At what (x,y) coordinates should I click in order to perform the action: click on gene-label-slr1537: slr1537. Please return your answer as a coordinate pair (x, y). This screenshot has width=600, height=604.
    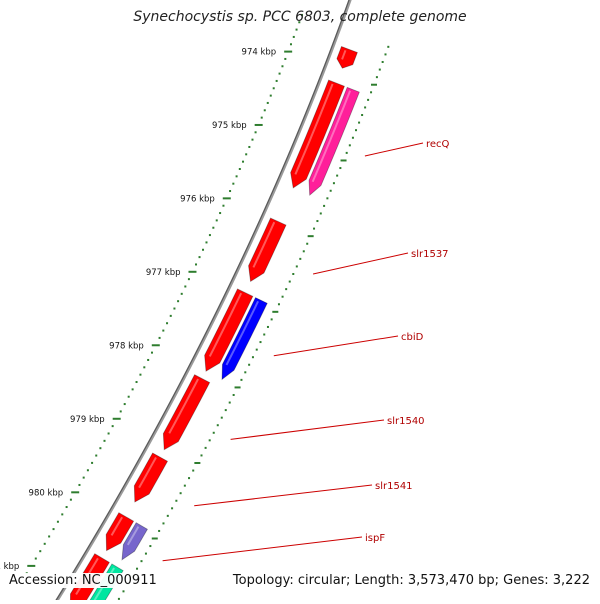
    Looking at the image, I should click on (430, 254).